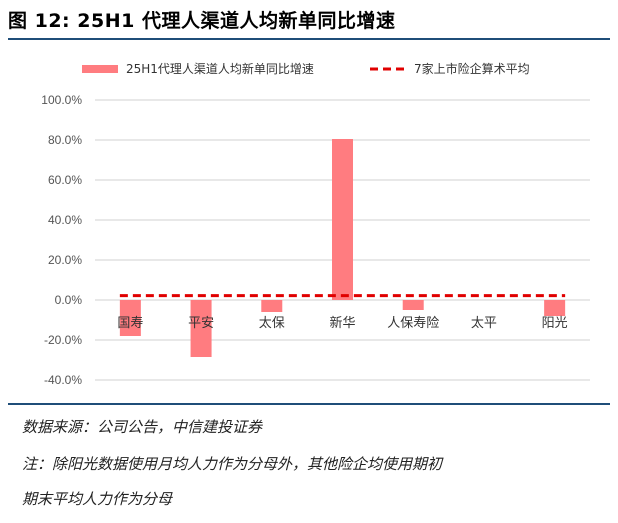  I want to click on y-tick-label: 40.0%, so click(65, 220).